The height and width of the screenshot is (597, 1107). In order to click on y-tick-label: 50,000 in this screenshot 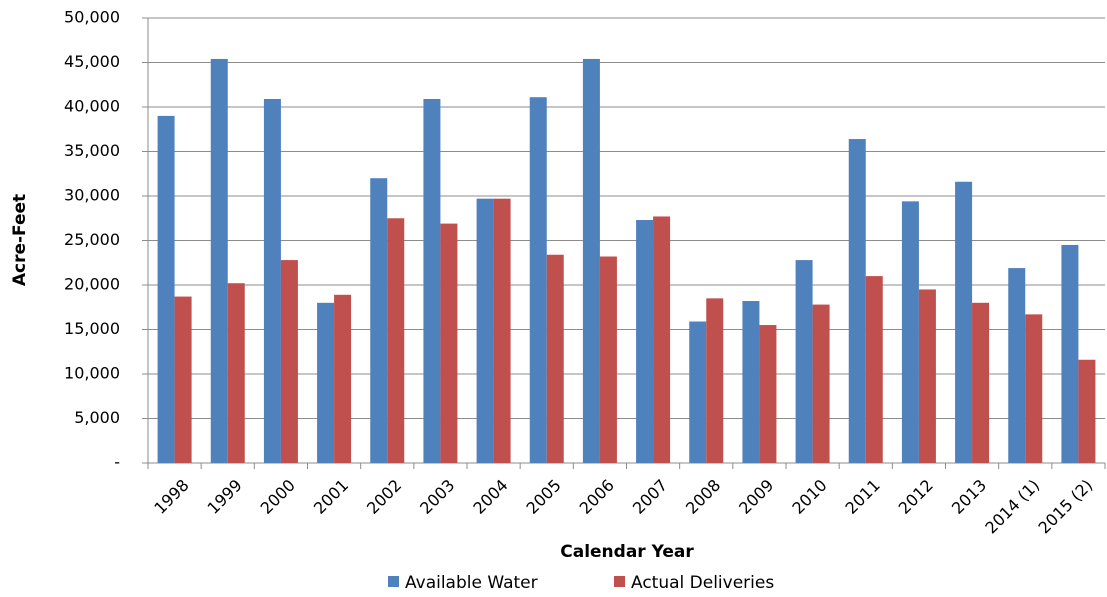, I will do `click(92, 17)`.